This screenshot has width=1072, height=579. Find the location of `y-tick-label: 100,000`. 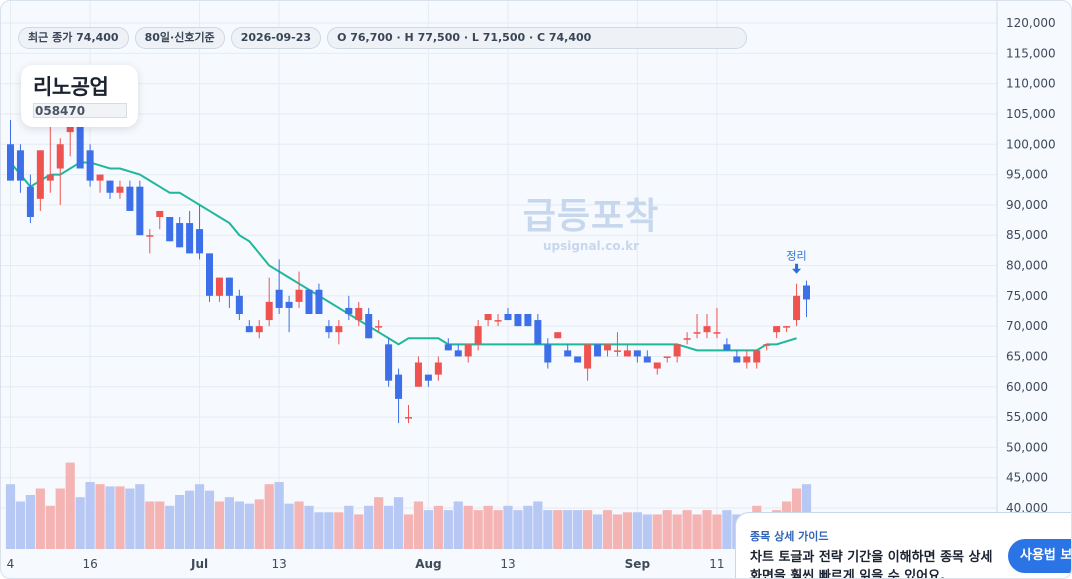

y-tick-label: 100,000 is located at coordinates (1031, 144).